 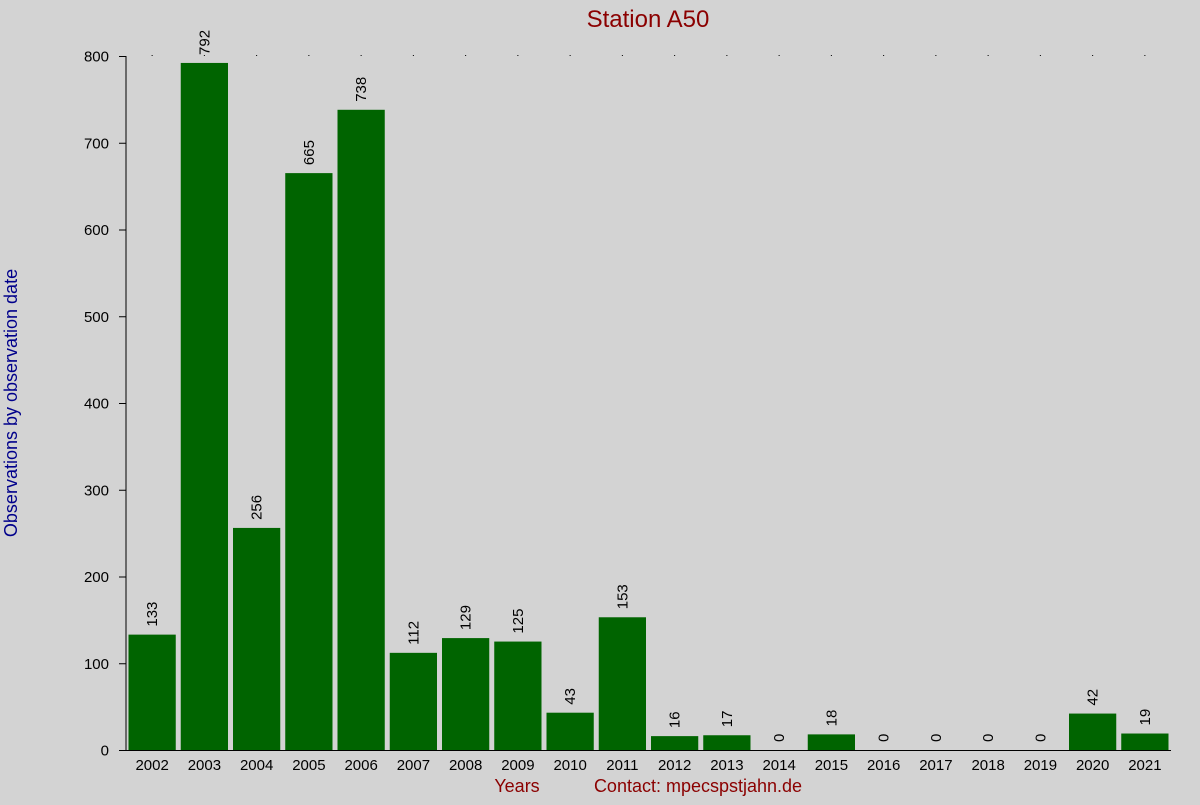 I want to click on x-tick-label: 2004, so click(x=256, y=765).